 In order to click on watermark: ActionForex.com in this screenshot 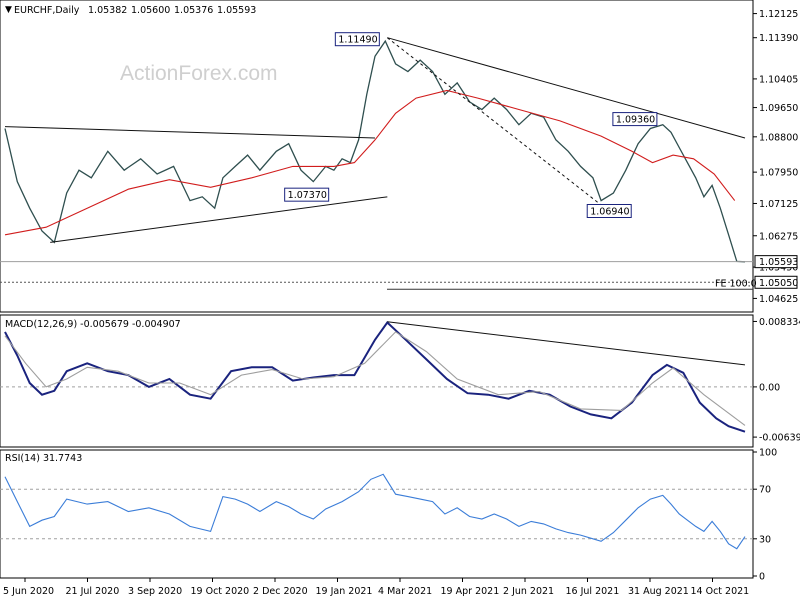, I will do `click(199, 73)`.